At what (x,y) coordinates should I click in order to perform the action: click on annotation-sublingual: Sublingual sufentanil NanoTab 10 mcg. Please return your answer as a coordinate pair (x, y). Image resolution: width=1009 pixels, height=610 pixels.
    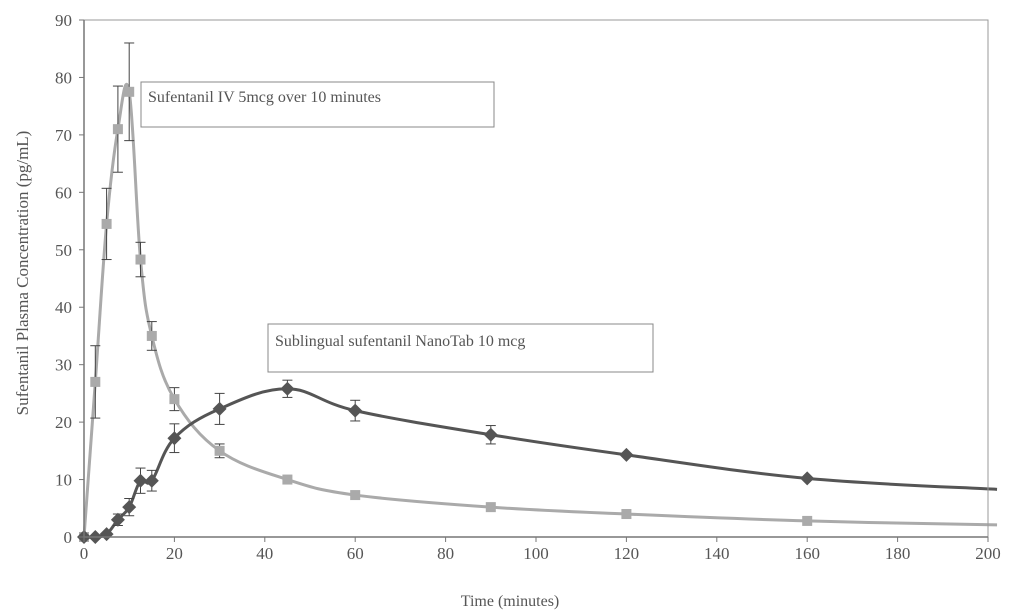
    Looking at the image, I should click on (460, 348).